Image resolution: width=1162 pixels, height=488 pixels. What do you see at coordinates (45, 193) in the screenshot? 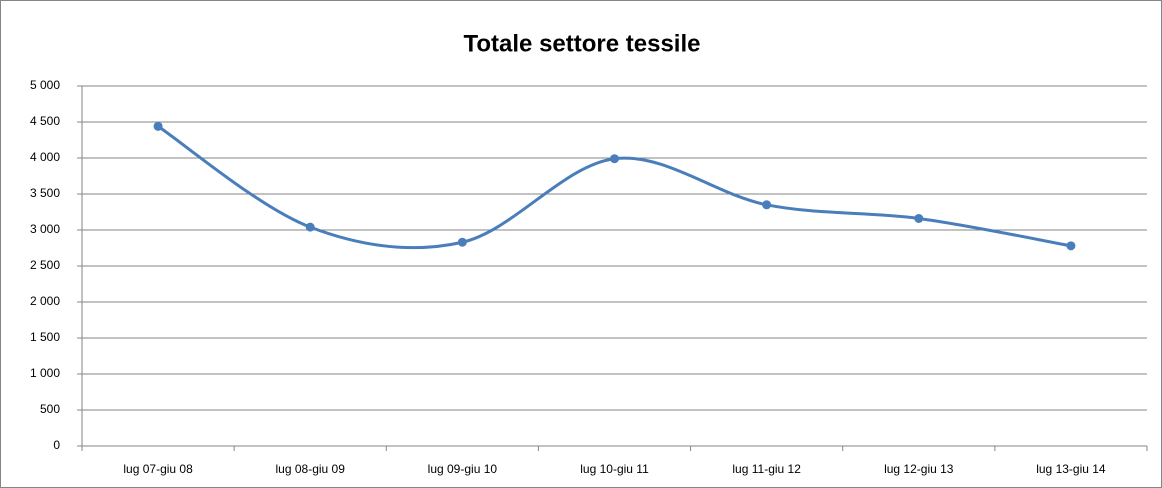
I see `y-tick-label: 3 500` at bounding box center [45, 193].